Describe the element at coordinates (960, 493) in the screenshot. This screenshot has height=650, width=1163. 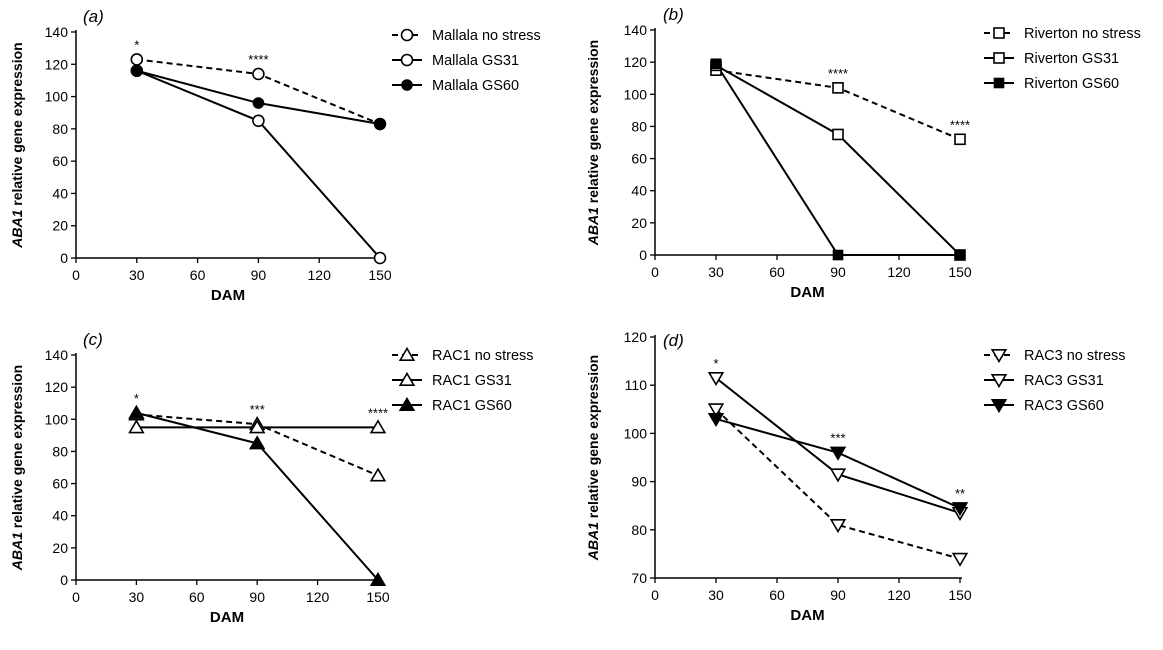
I see `significance-annotation: **` at that location.